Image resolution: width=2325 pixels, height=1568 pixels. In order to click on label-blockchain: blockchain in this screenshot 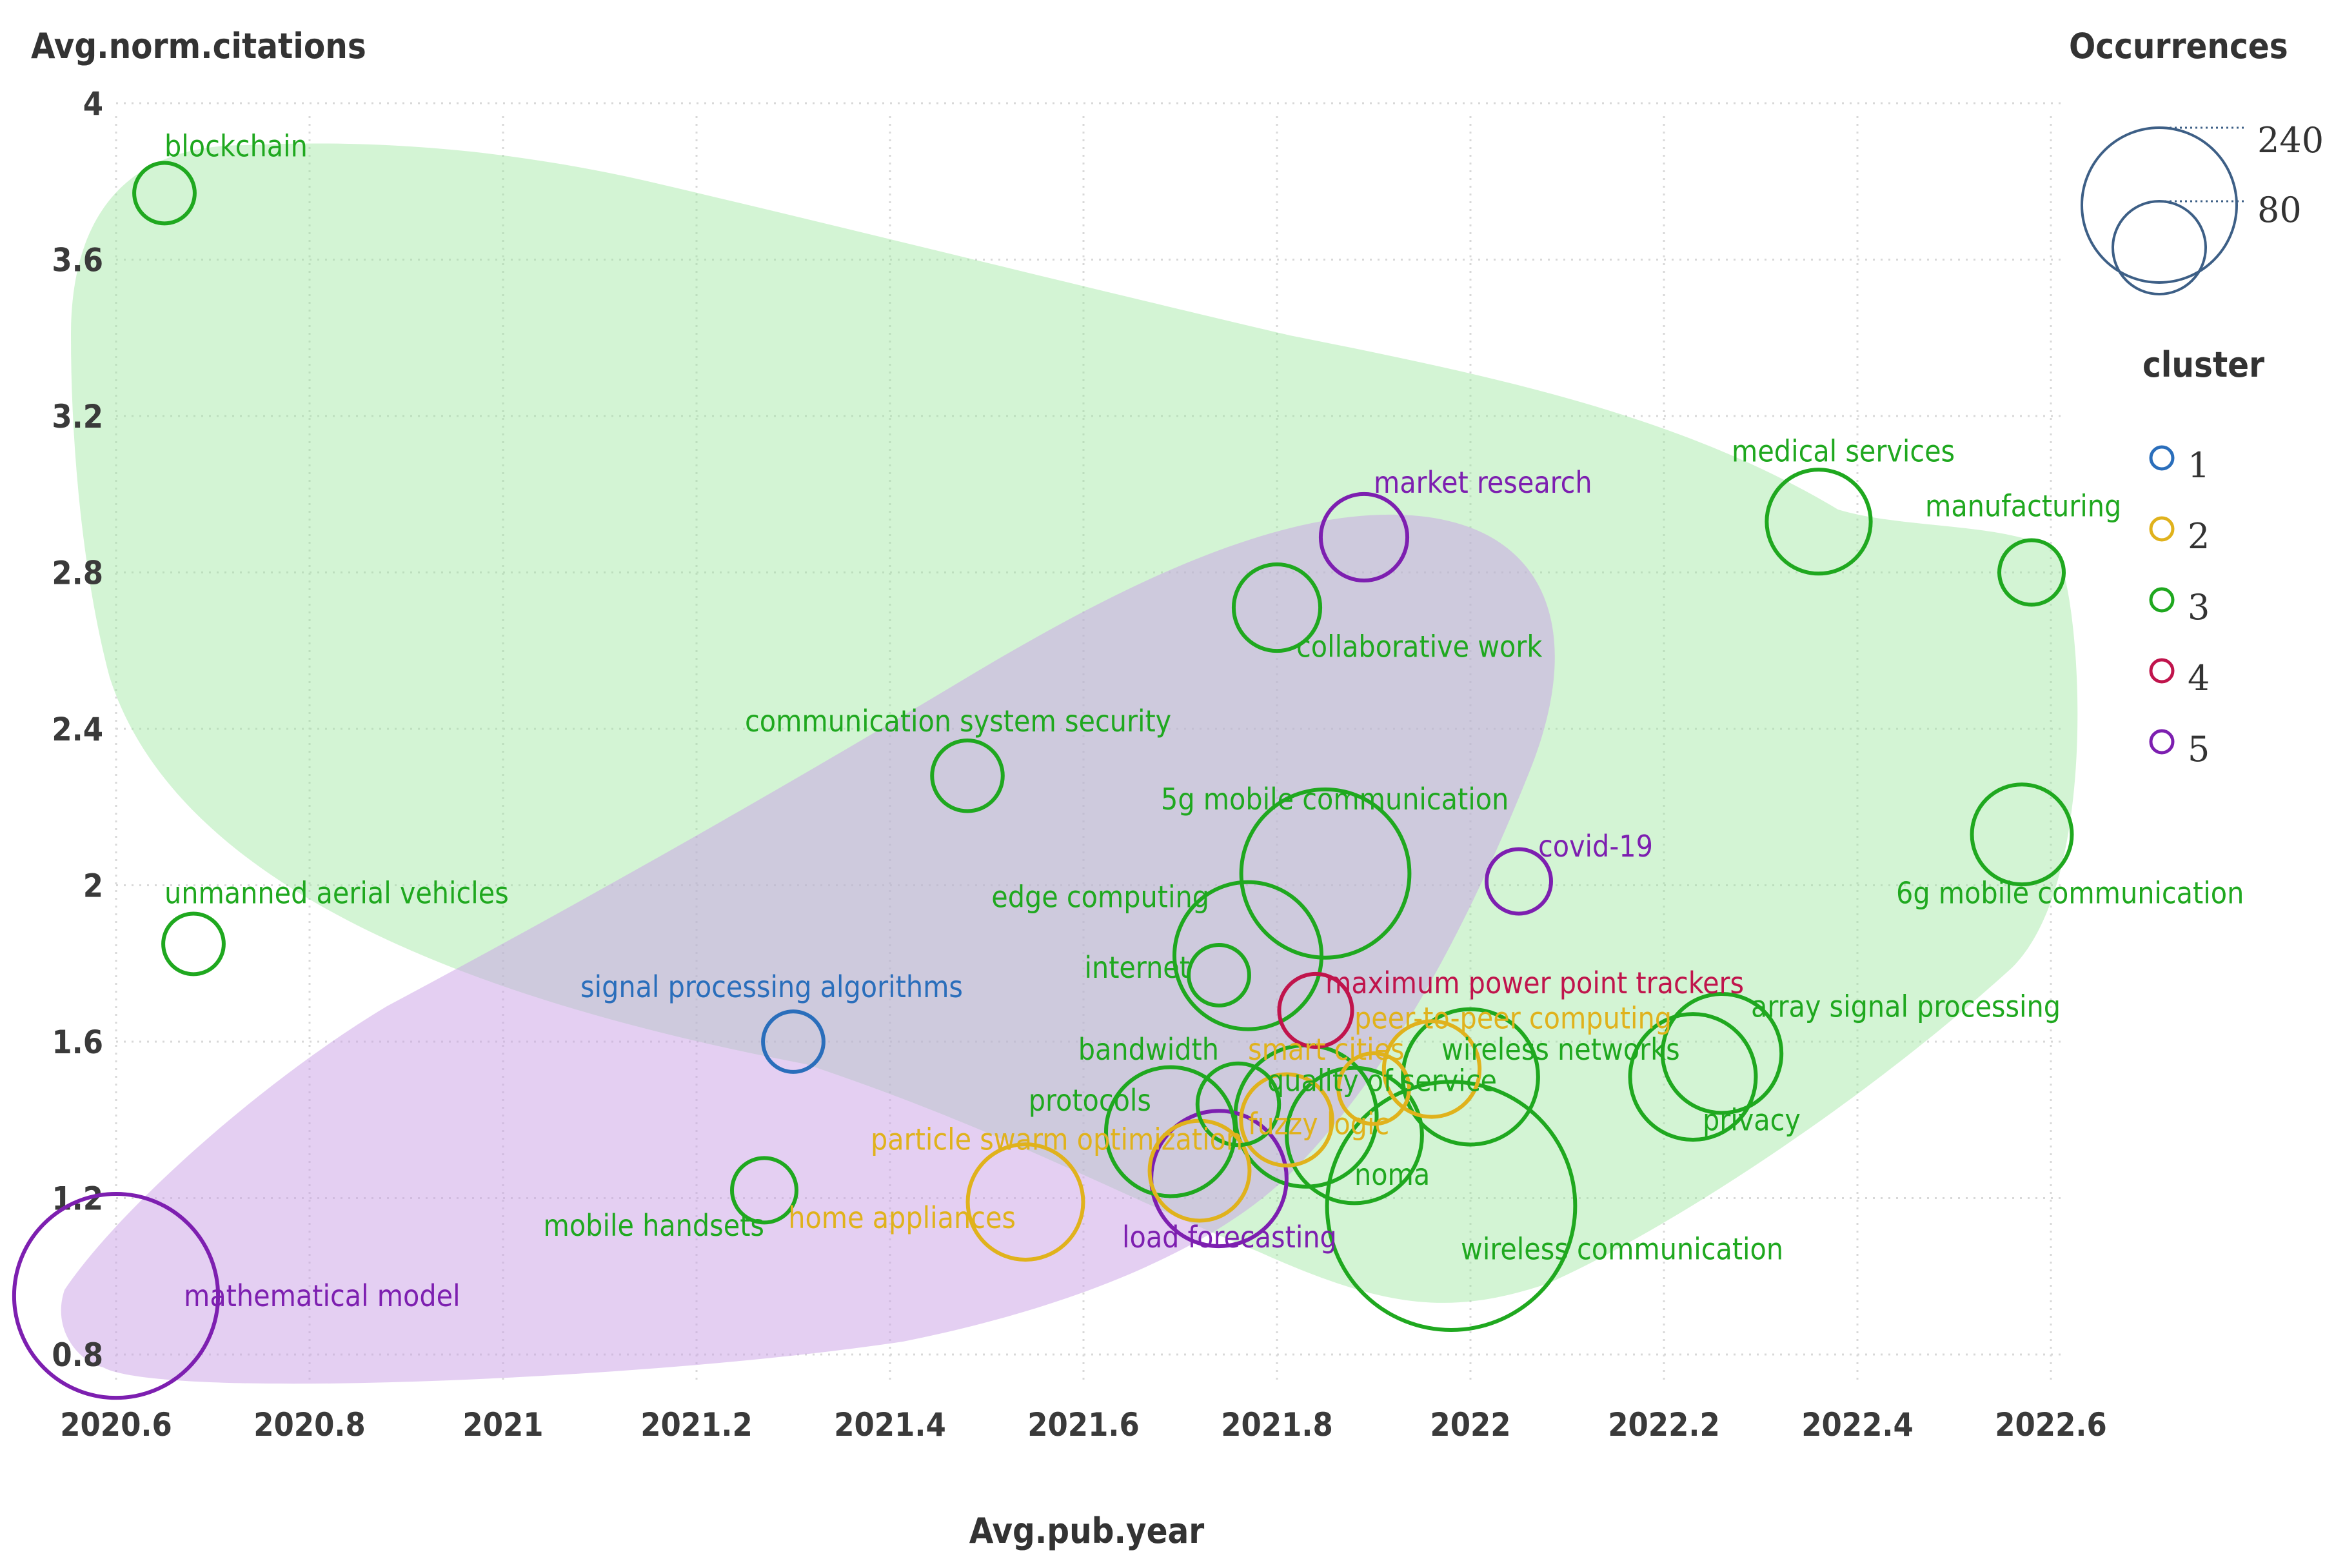, I will do `click(236, 147)`.